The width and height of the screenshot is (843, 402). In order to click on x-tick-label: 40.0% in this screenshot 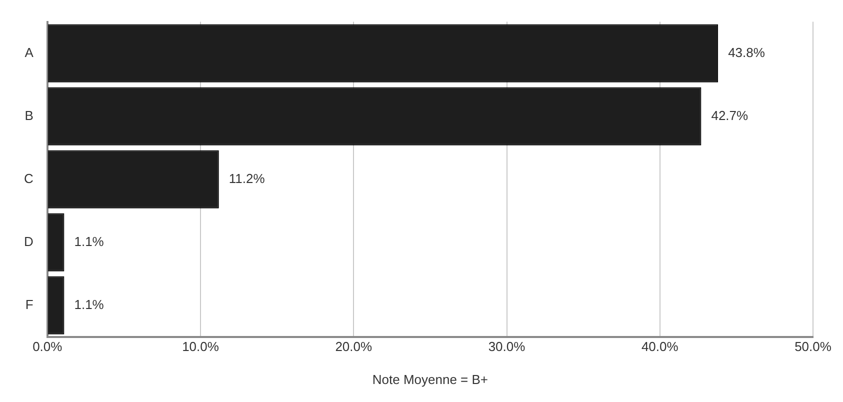, I will do `click(660, 346)`.